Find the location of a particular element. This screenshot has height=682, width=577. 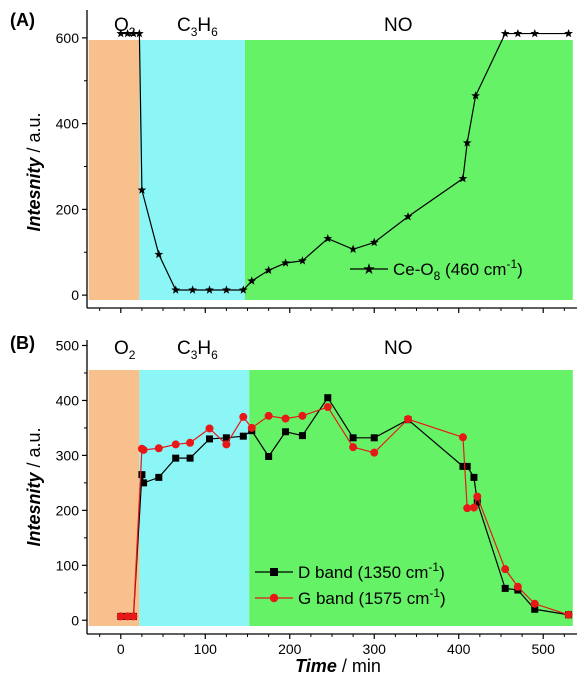

panel-b-x-tick-label: 200 is located at coordinates (290, 649).